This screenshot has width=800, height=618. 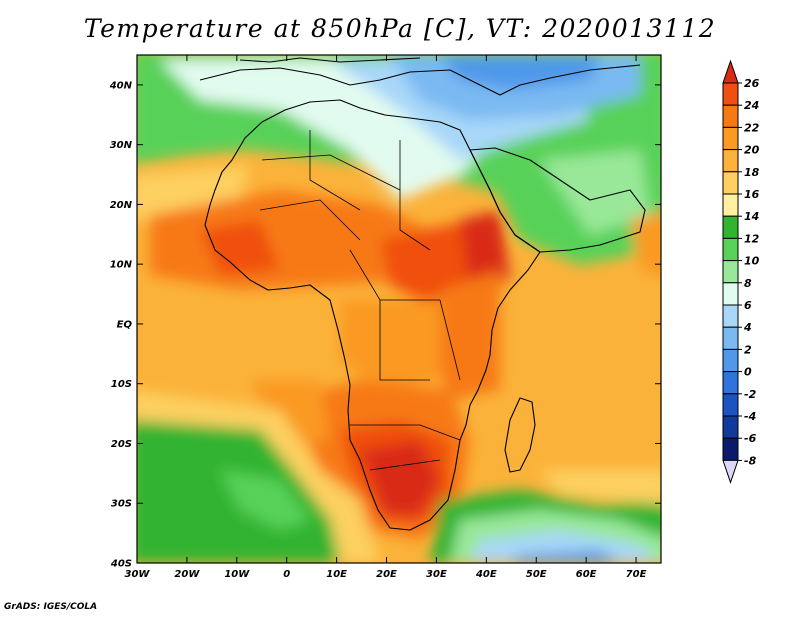 I want to click on lat-tick-label: 10S, so click(x=121, y=384).